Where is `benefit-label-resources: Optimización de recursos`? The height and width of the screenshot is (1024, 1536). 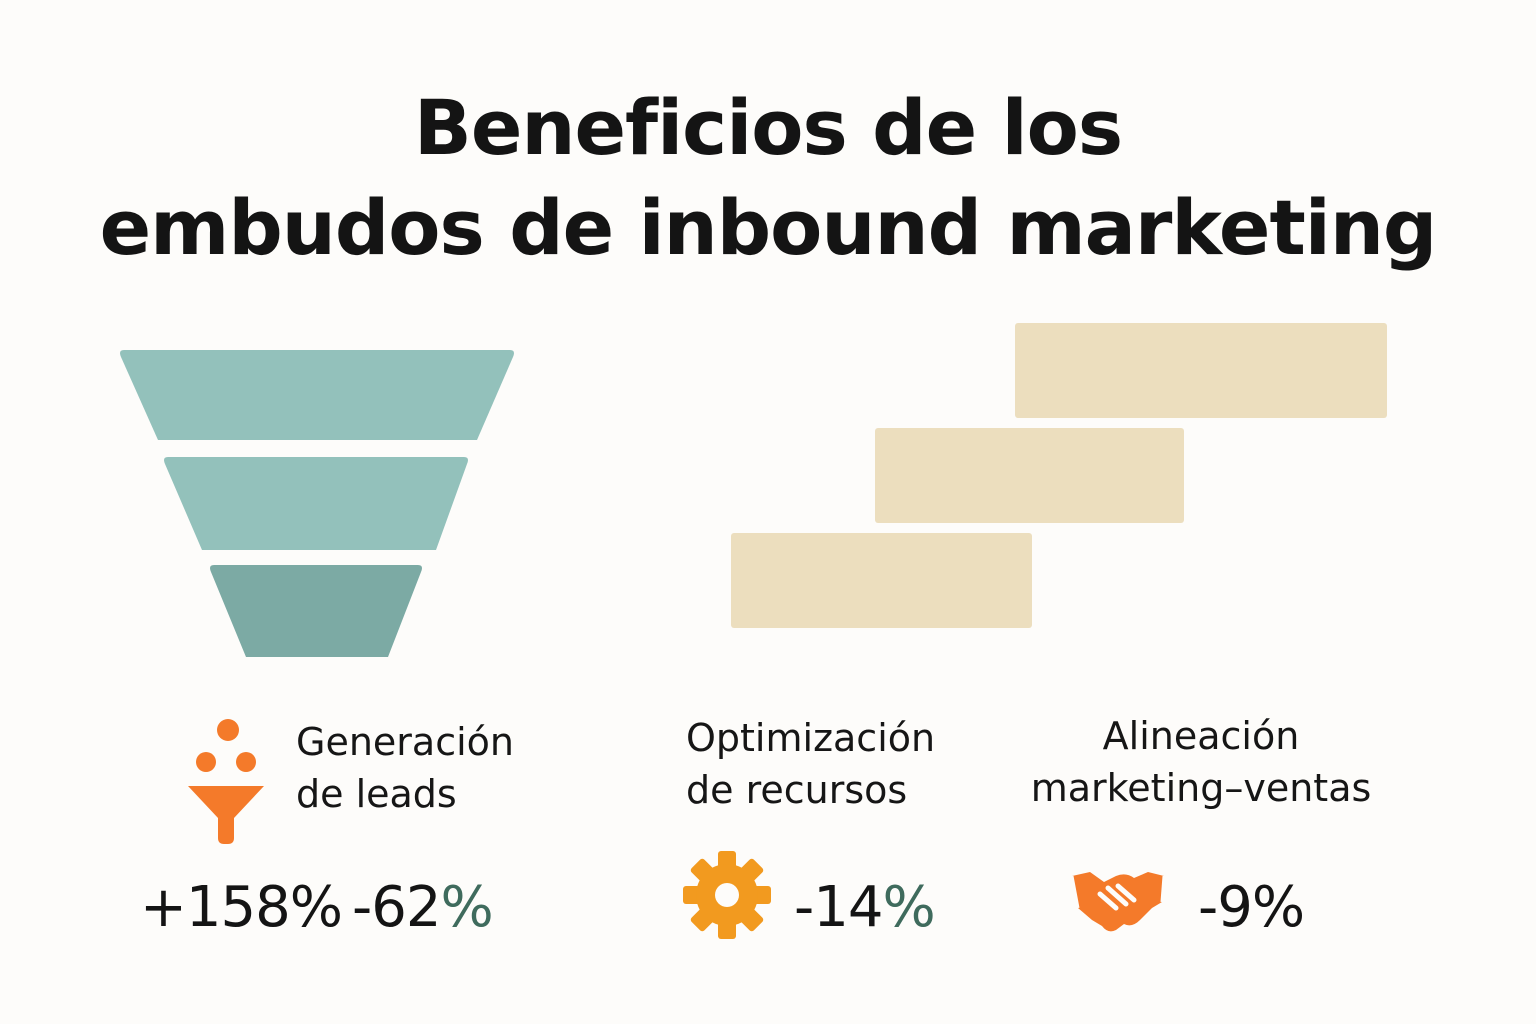 benefit-label-resources: Optimización de recursos is located at coordinates (811, 764).